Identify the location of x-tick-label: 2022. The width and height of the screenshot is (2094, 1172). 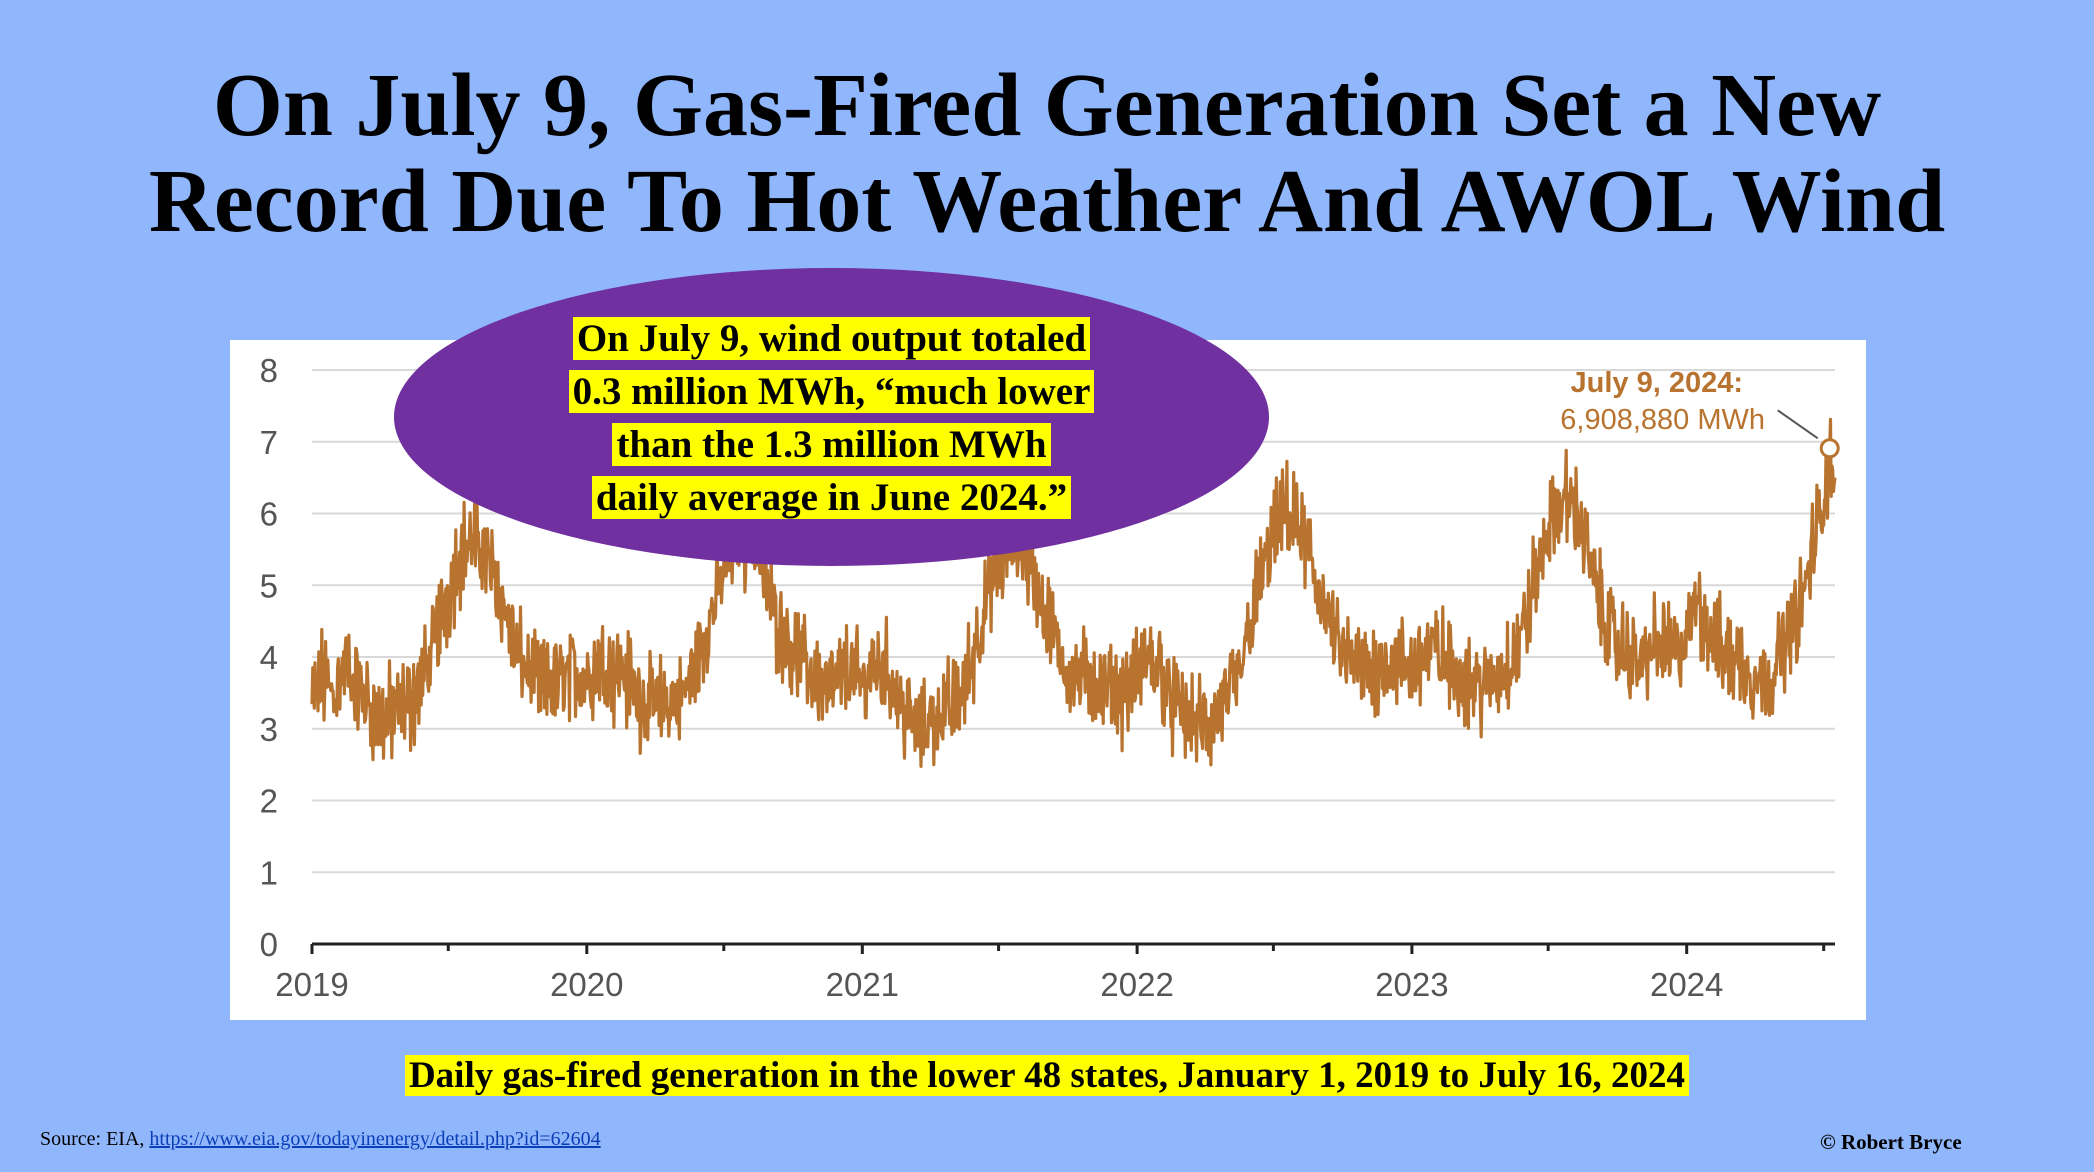
(1136, 984).